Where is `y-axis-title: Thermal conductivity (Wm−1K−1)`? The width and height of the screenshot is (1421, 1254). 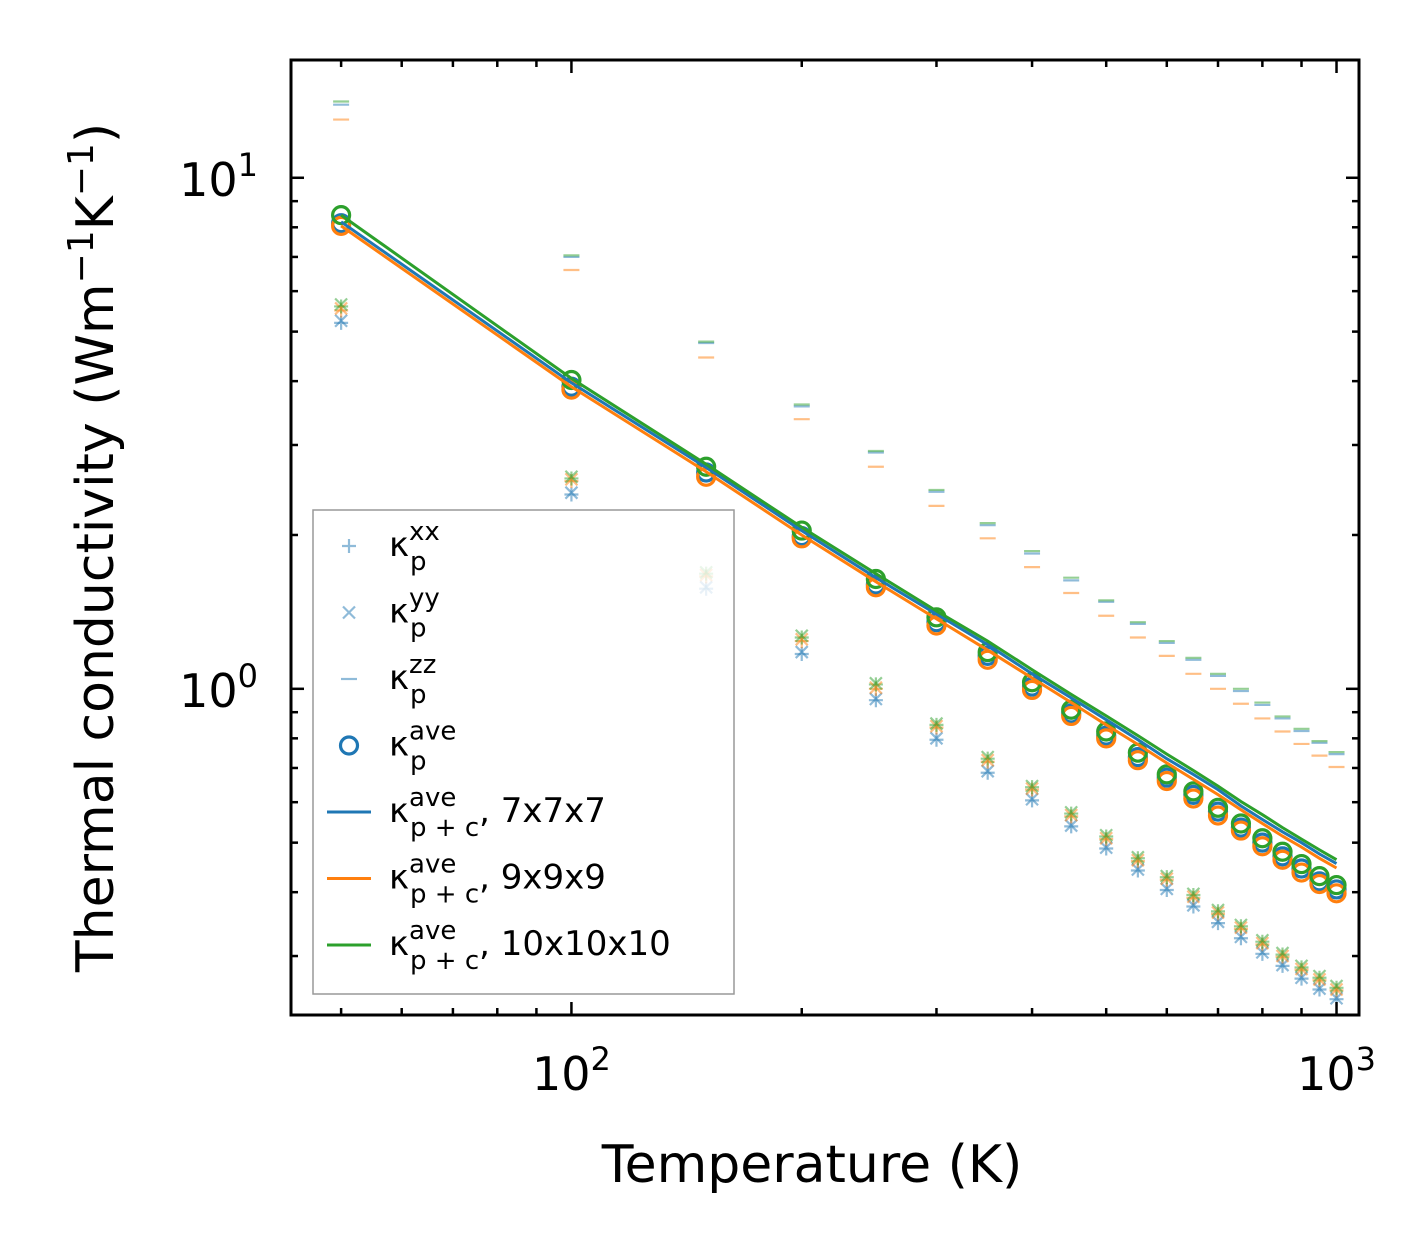 y-axis-title: Thermal conductivity (Wm−1K−1) is located at coordinates (93, 548).